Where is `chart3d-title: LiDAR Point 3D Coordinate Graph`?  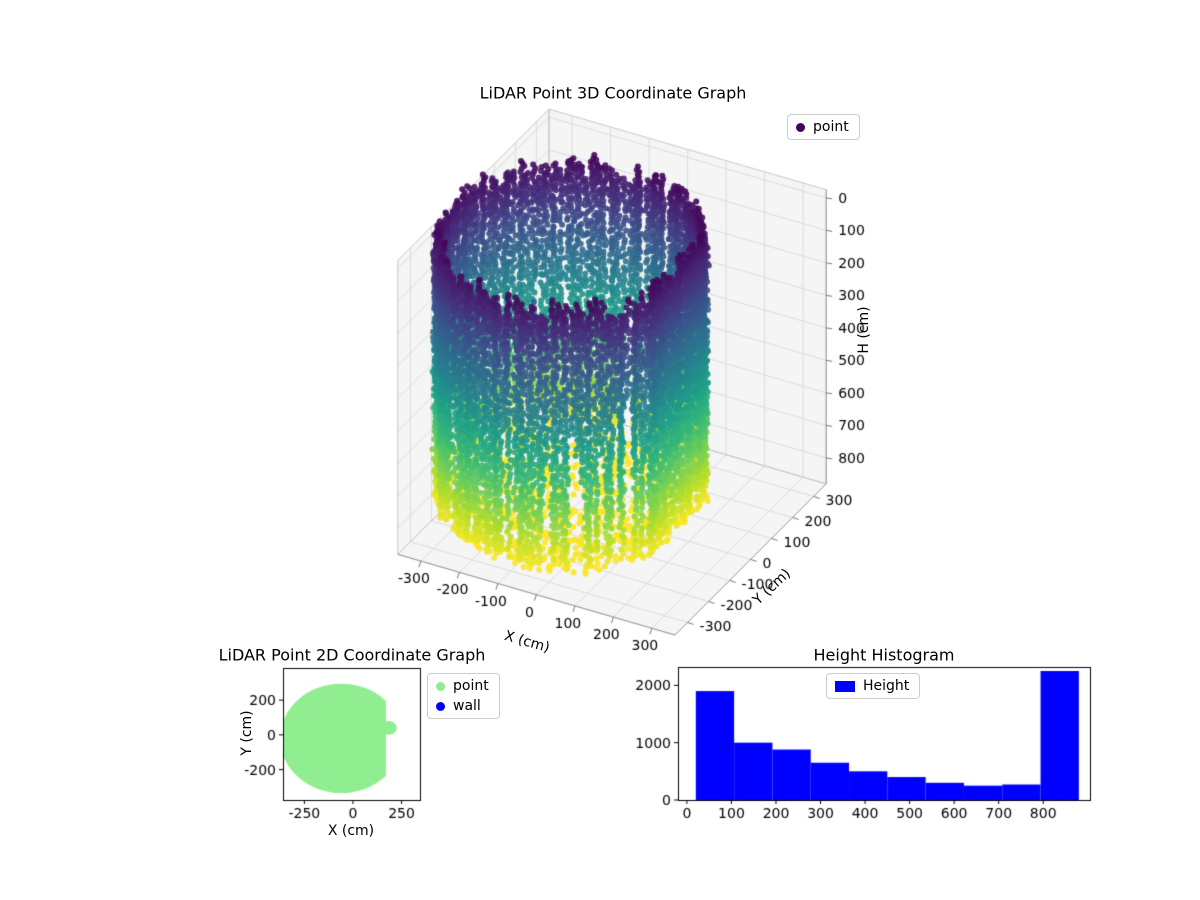 chart3d-title: LiDAR Point 3D Coordinate Graph is located at coordinates (613, 93).